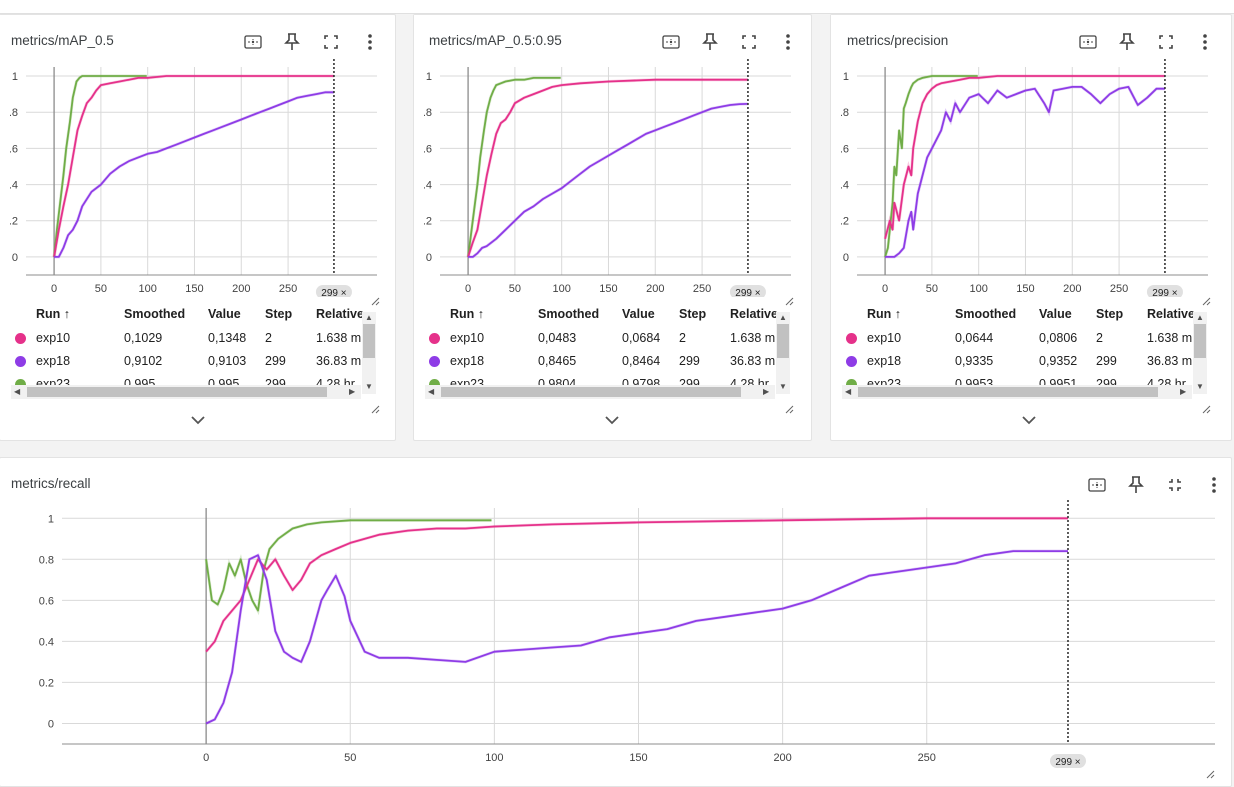  I want to click on table-cell-value: 0,9352, so click(1058, 361).